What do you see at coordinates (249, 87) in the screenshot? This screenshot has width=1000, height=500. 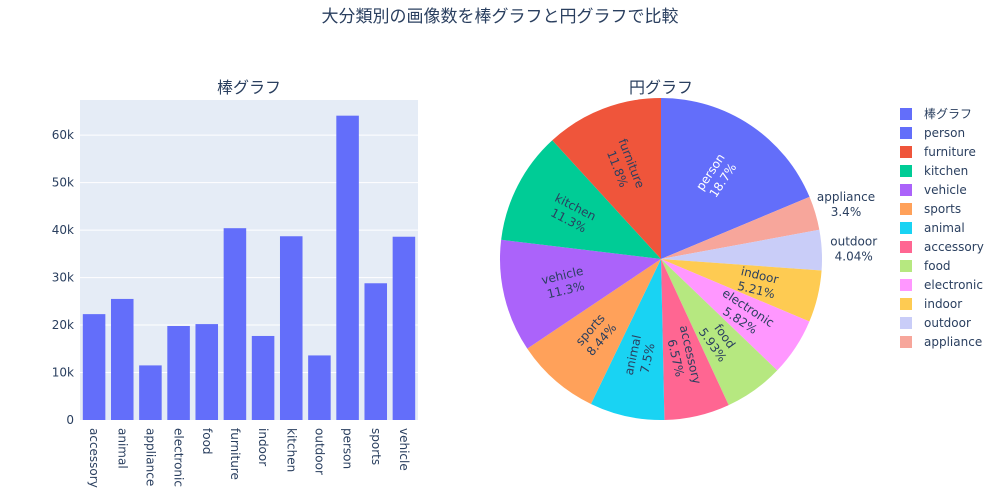 I see `bar-chart-title: 棒グラフ` at bounding box center [249, 87].